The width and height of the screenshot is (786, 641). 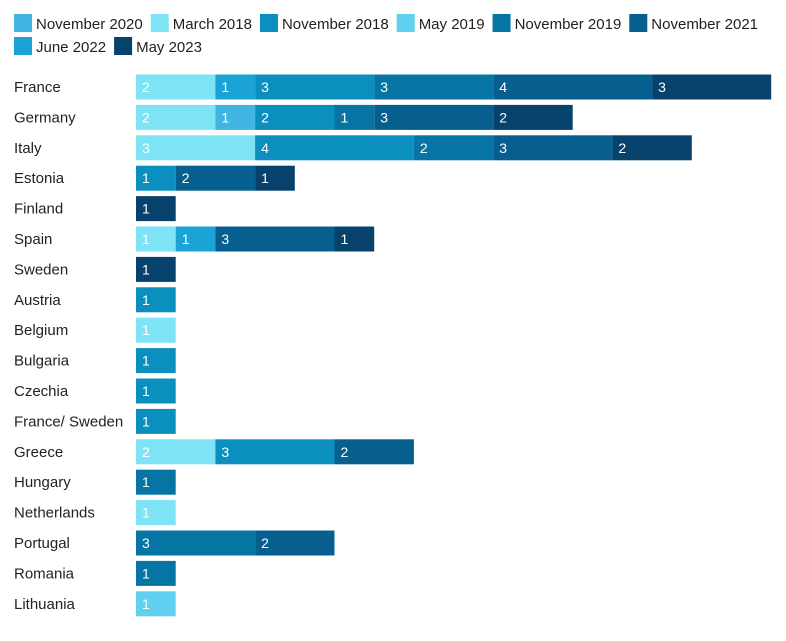 I want to click on bar-hungary-november-2019, so click(x=156, y=482).